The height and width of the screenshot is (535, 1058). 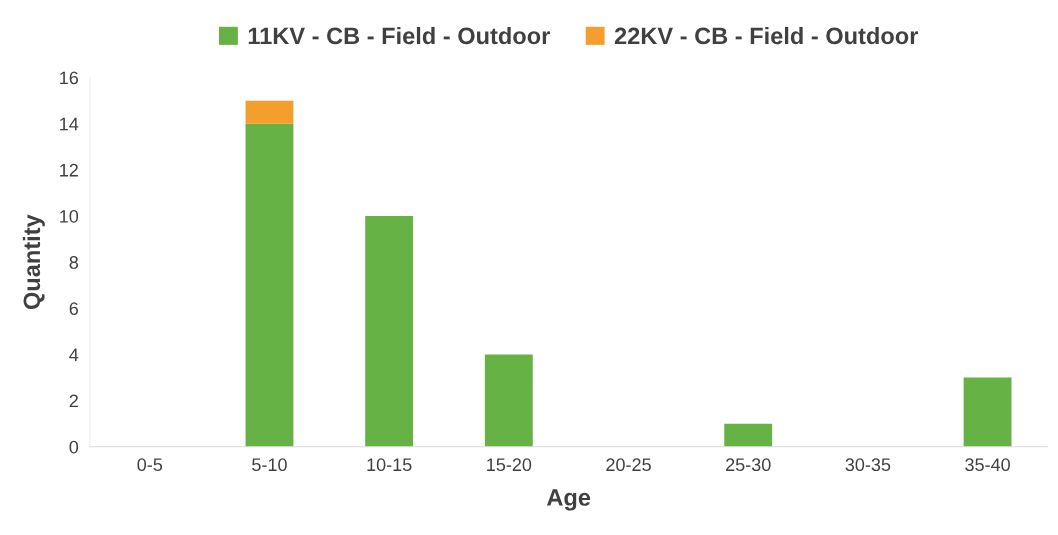 What do you see at coordinates (987, 465) in the screenshot?
I see `x-tick-label: 35-40` at bounding box center [987, 465].